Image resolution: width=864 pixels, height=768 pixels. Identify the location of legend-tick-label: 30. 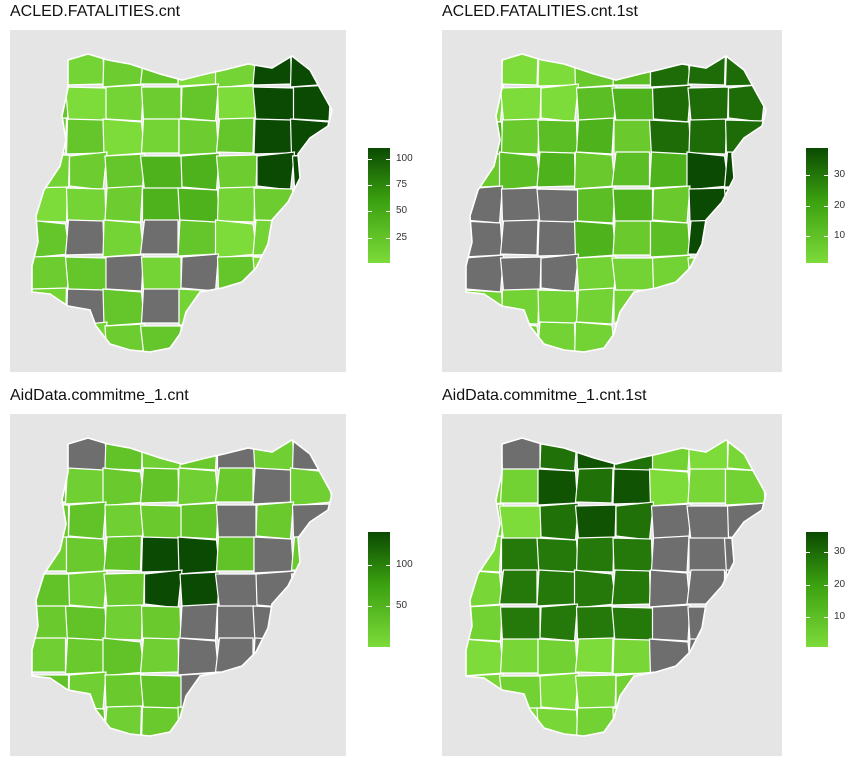
(840, 551).